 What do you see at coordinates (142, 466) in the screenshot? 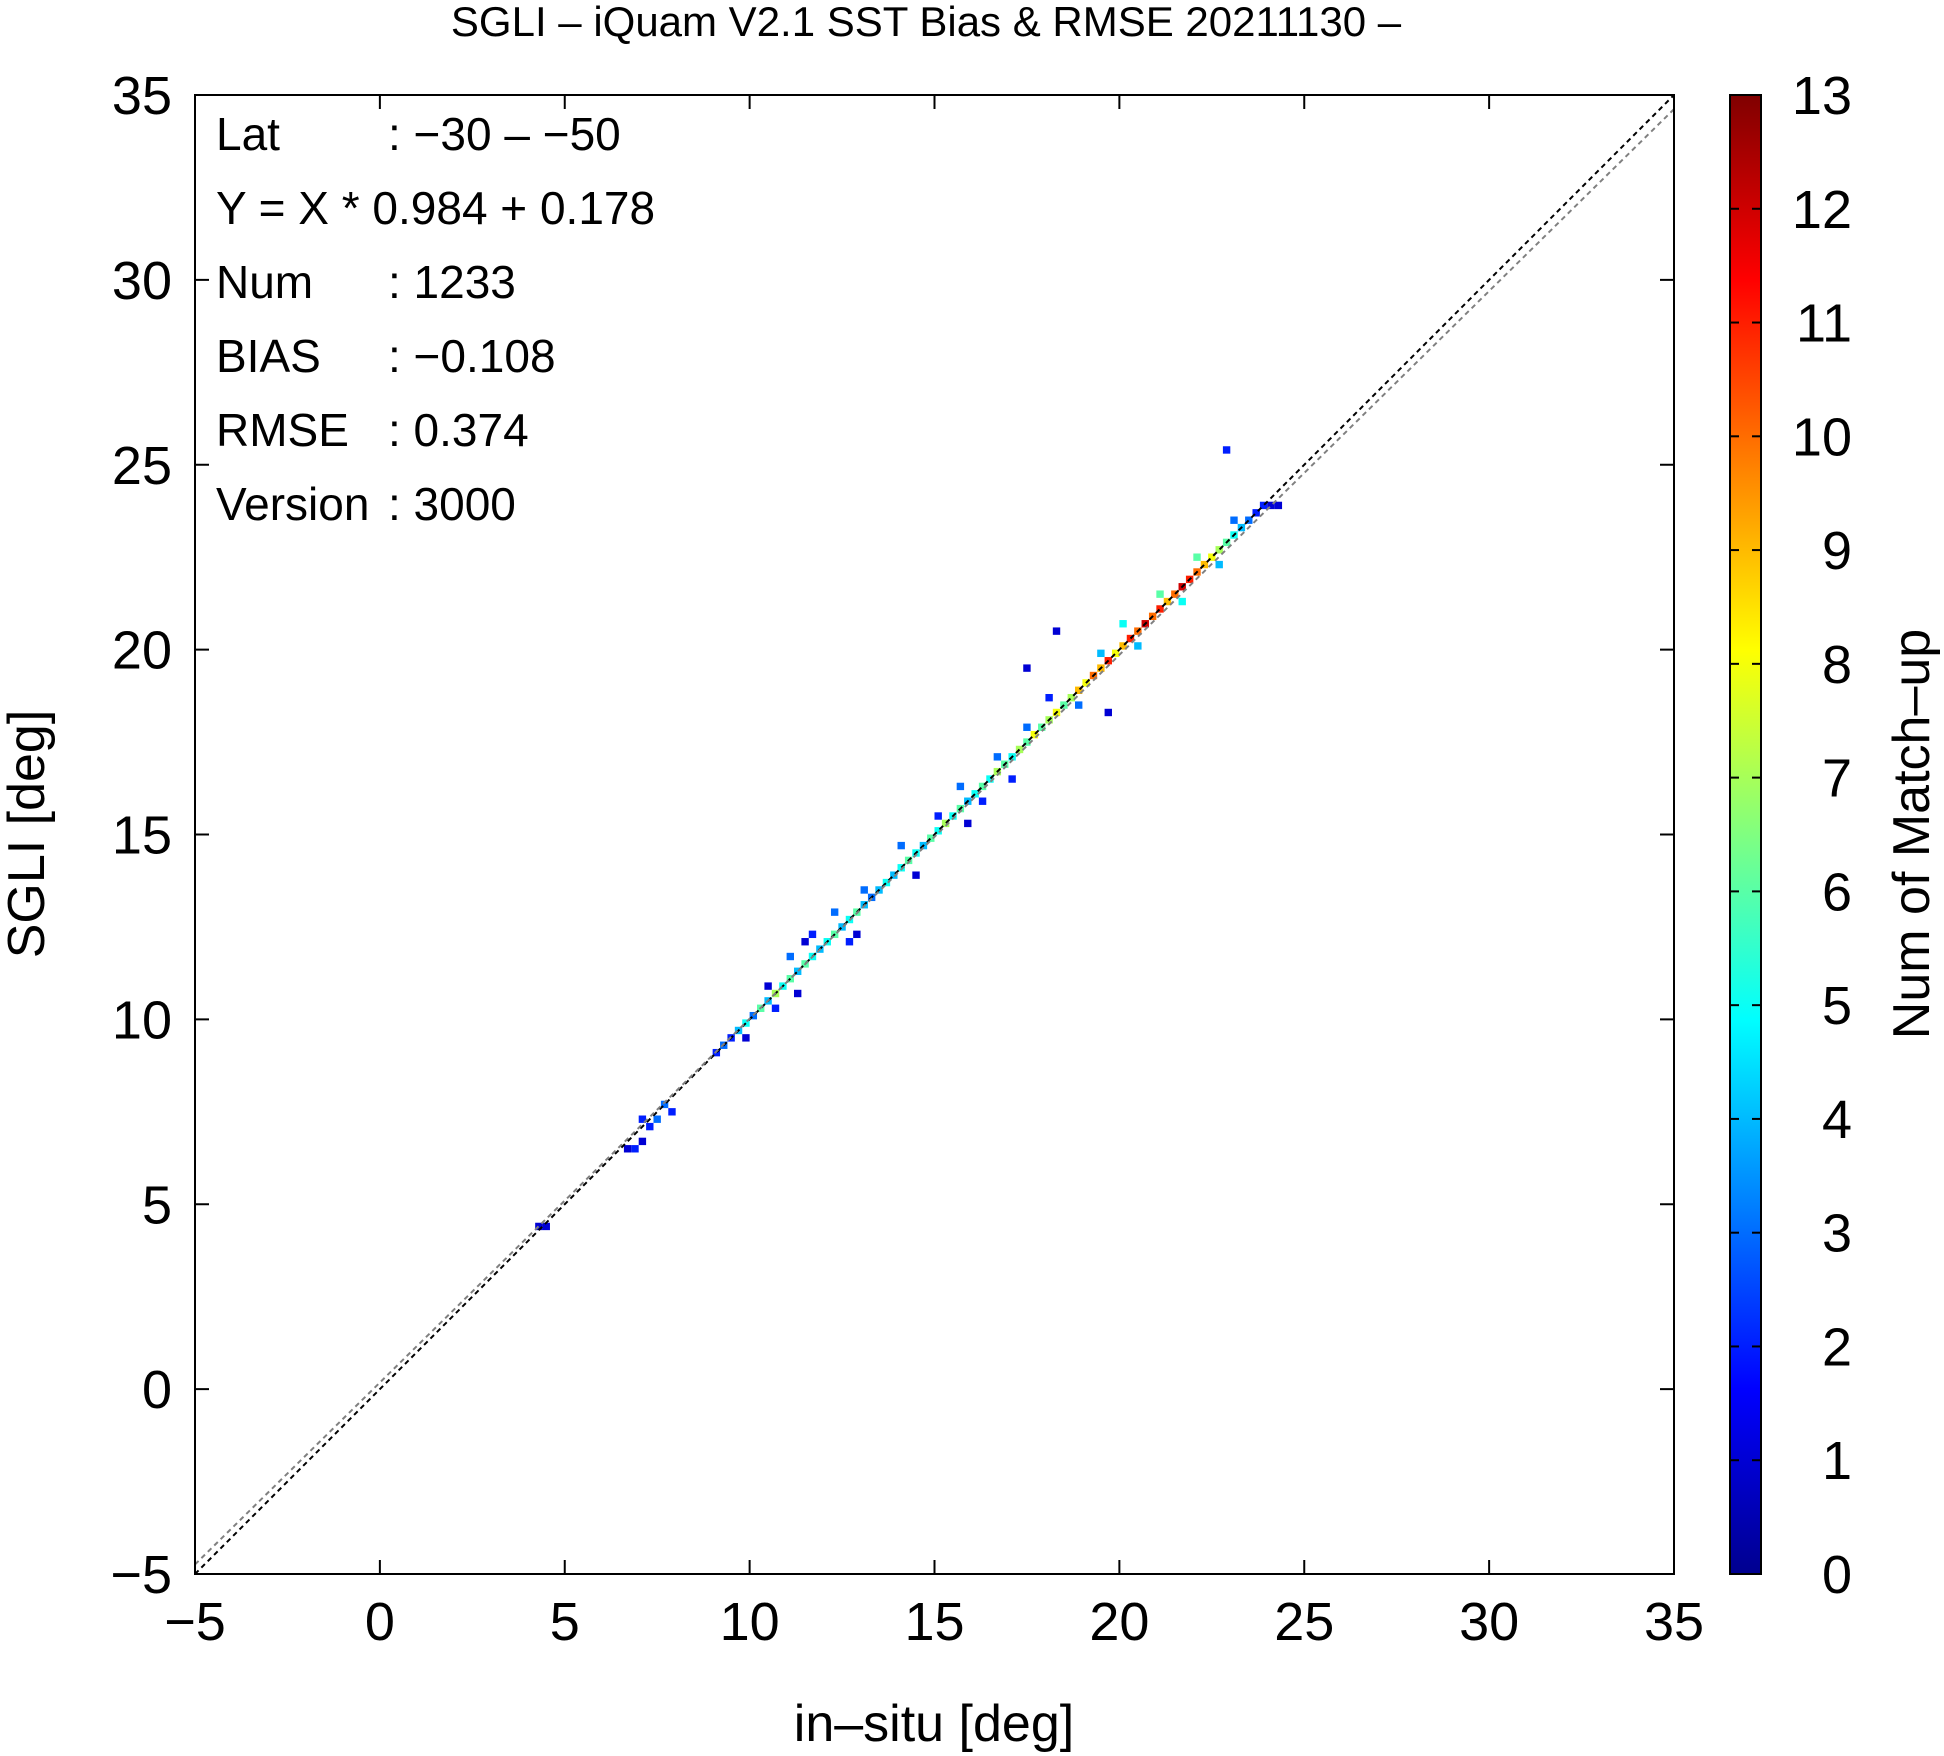
I see `y-tick-label: 25` at bounding box center [142, 466].